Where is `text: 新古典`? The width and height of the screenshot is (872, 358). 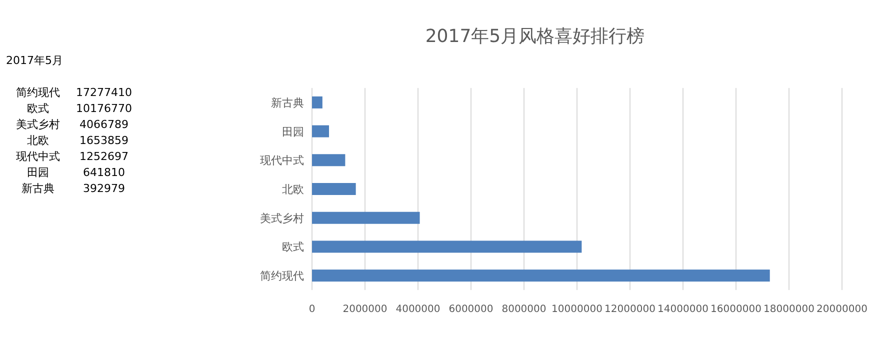 text: 新古典 is located at coordinates (38, 188).